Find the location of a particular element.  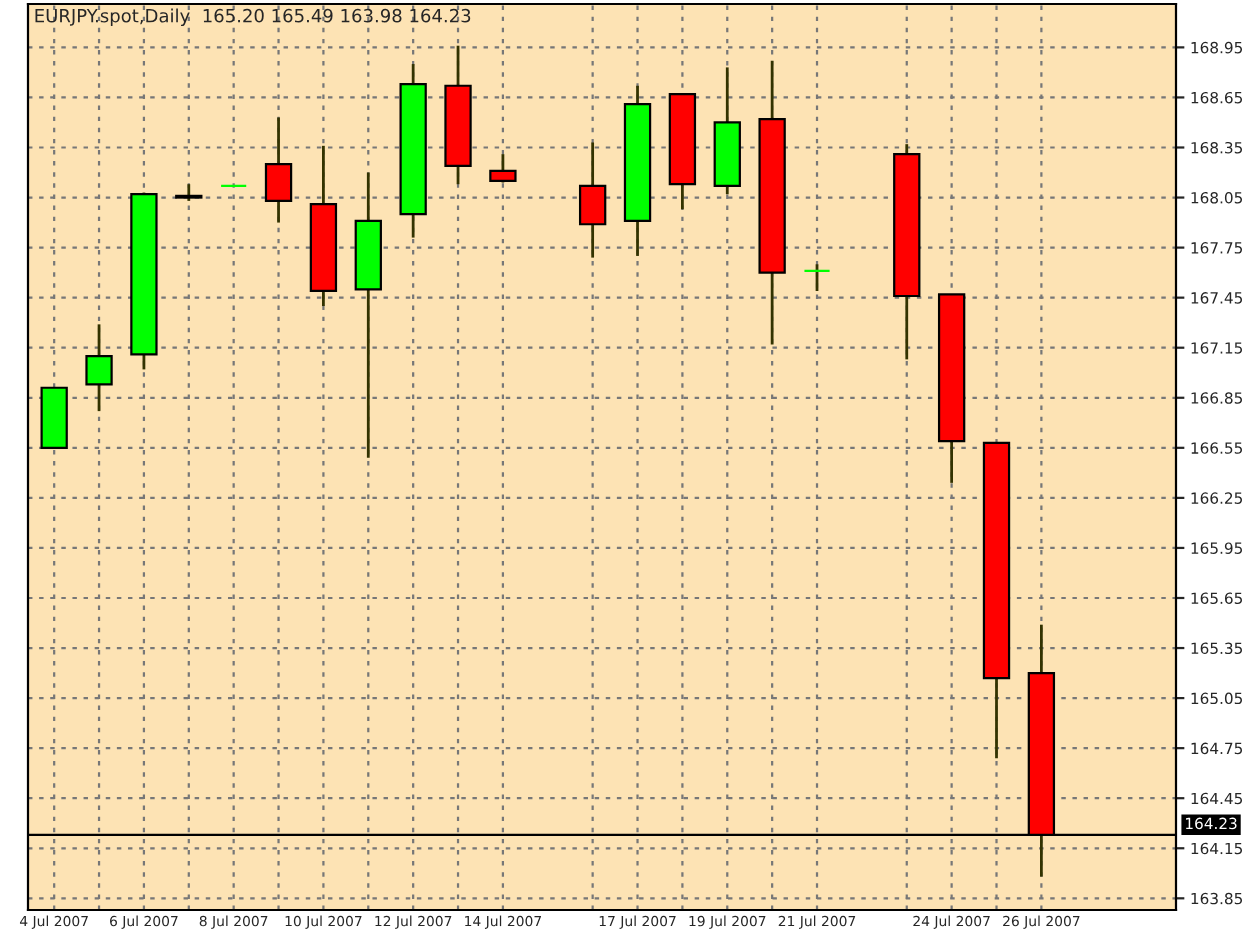

chart-title: EURJPY.spot,Daily 165.20 165.49 163.98 164.23 is located at coordinates (253, 17).